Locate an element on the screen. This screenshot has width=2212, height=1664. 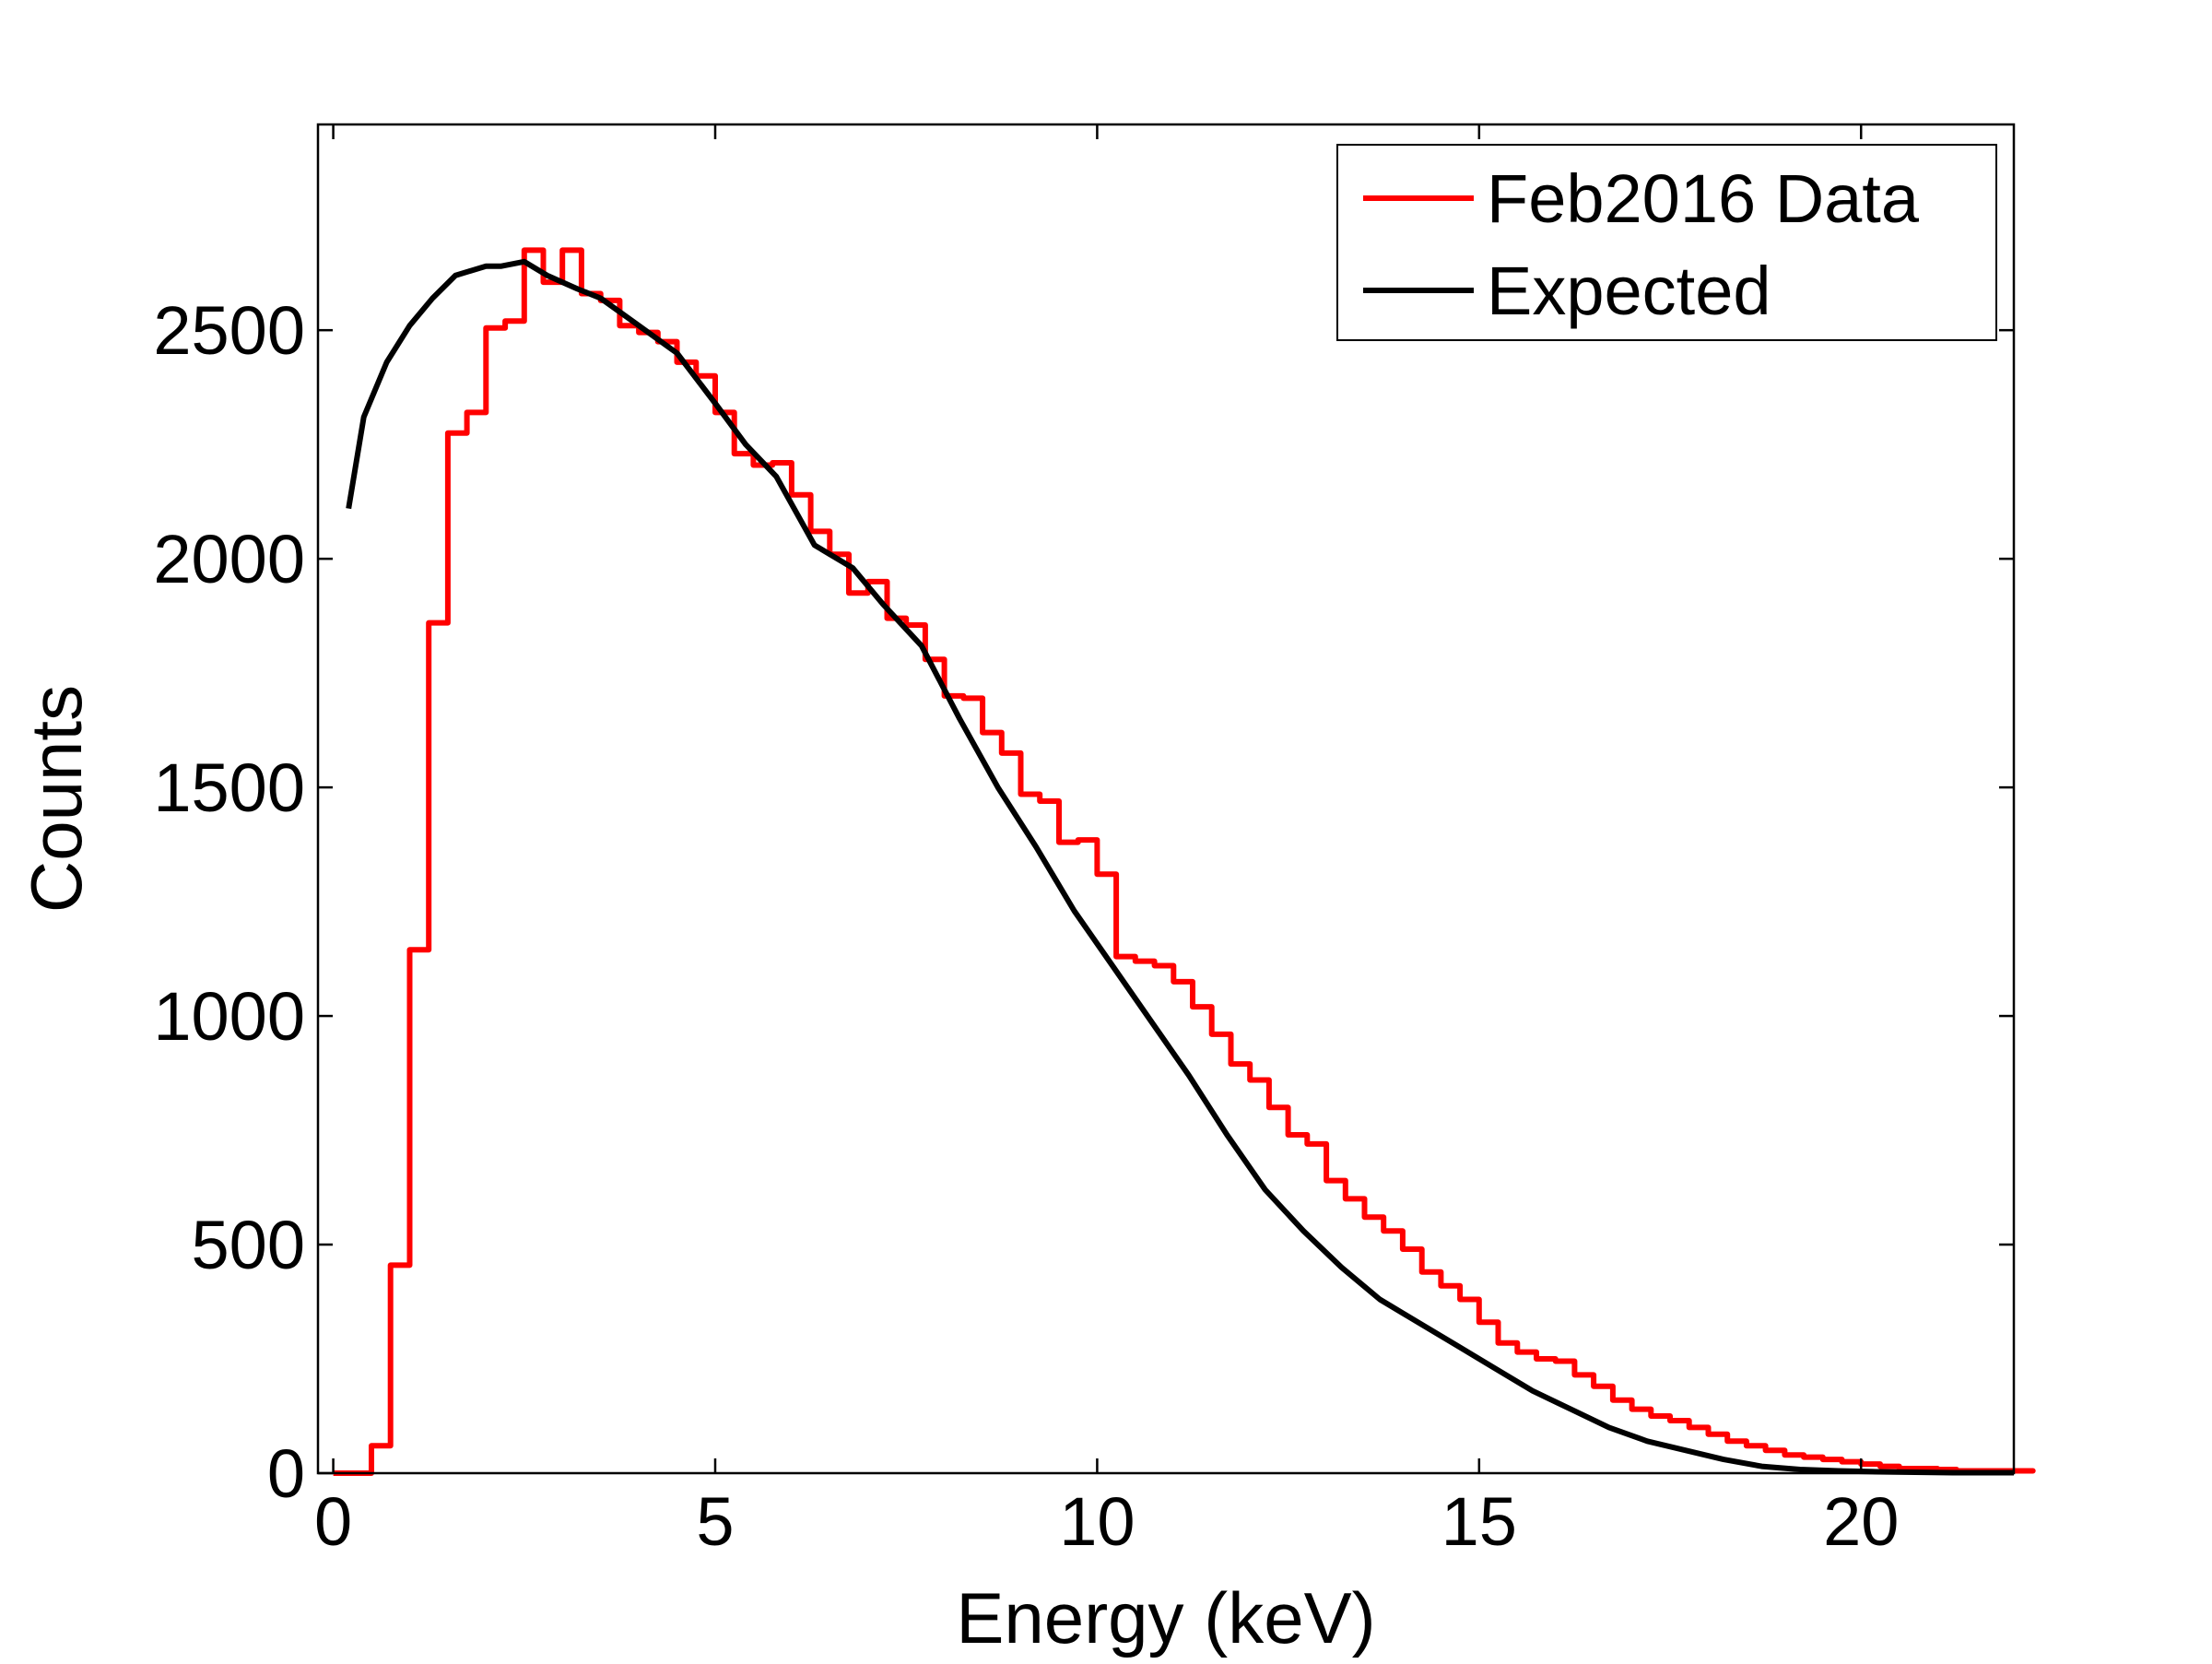
y-tick-label-500: 500 is located at coordinates (248, 1245).